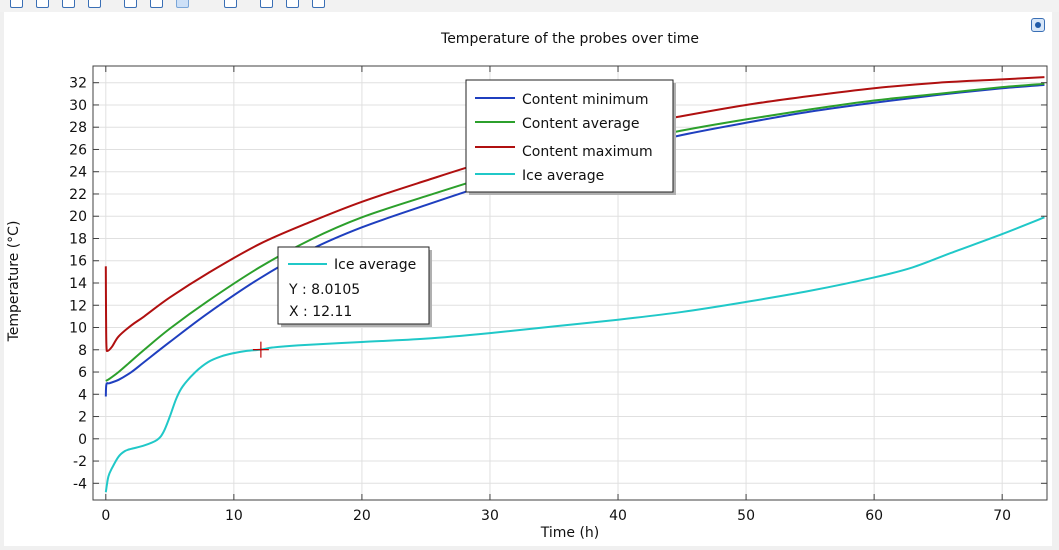 The width and height of the screenshot is (1059, 550). I want to click on x-tick-label: 20, so click(362, 516).